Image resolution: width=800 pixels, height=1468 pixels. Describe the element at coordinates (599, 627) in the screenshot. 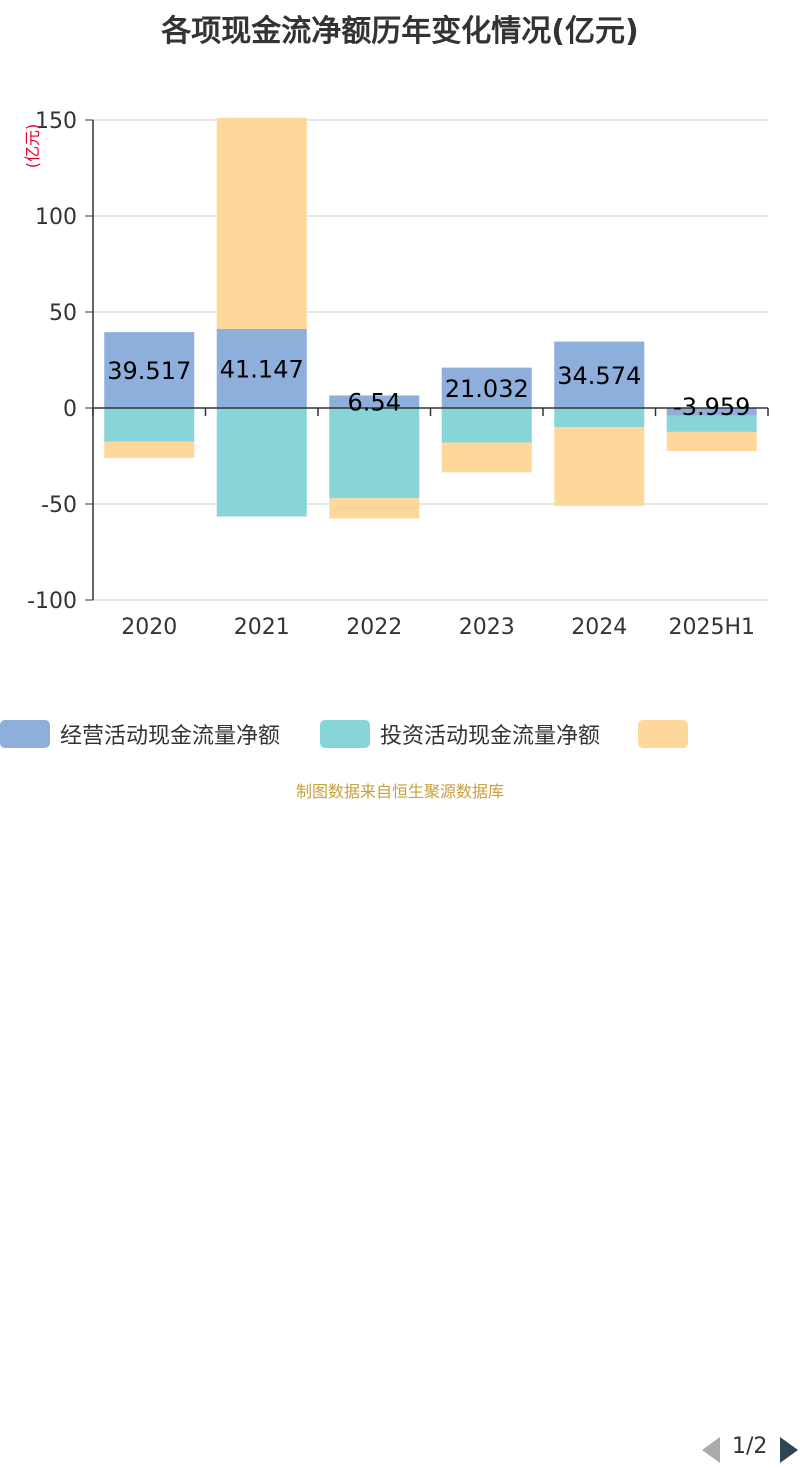

I see `x-tick-label: 2024` at that location.